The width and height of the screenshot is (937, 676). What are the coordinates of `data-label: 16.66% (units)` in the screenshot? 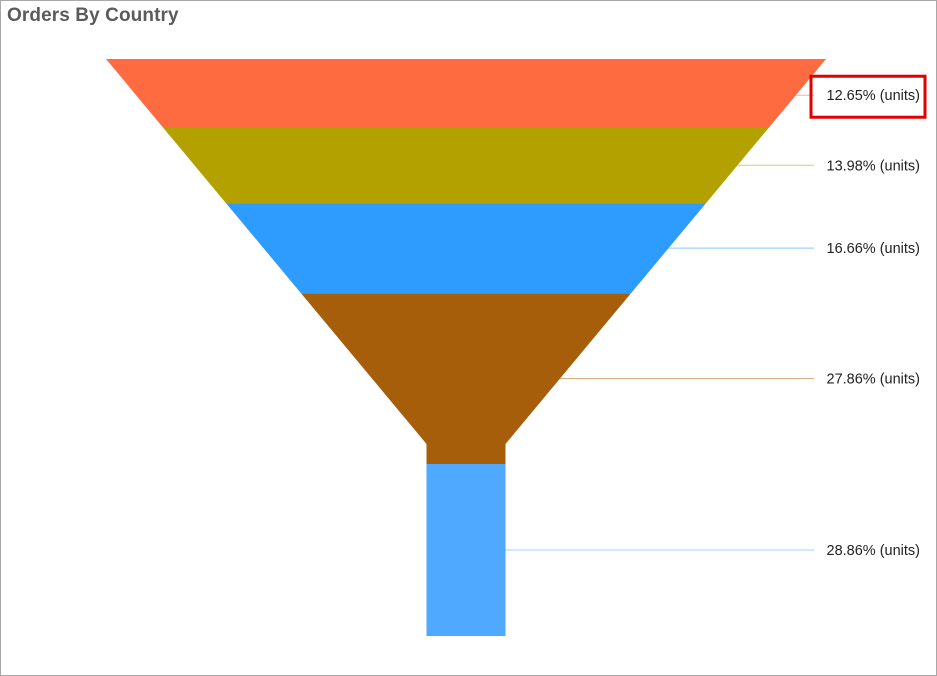 It's located at (874, 249).